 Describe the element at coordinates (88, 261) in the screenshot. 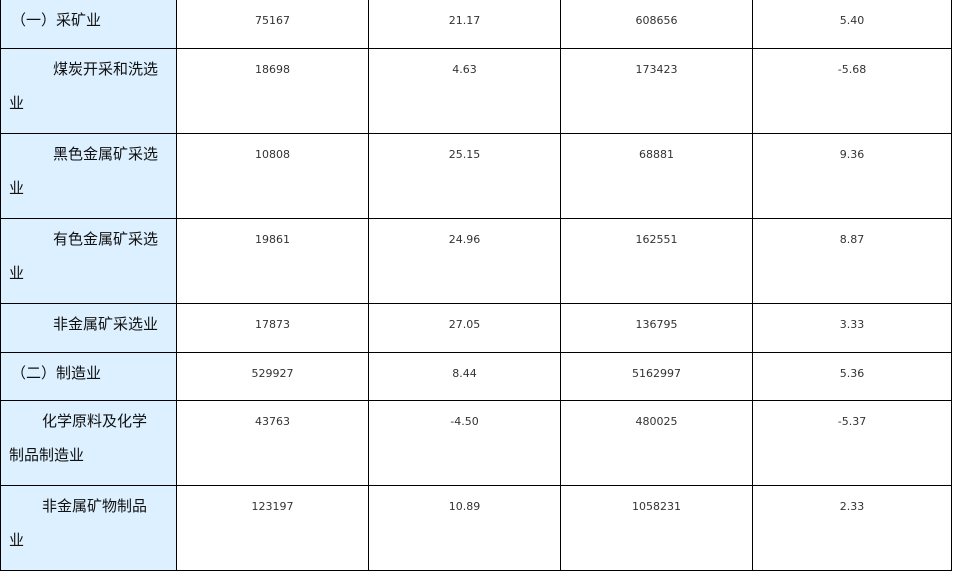

I see `row-label: 有色金属矿采选业` at that location.